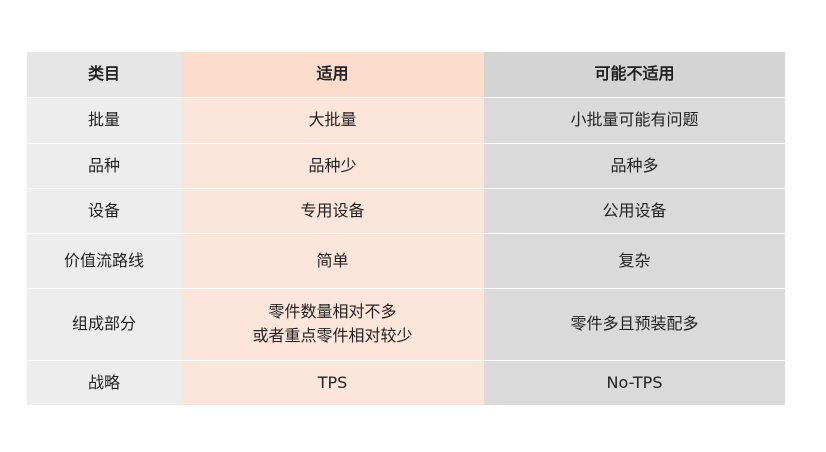  Describe the element at coordinates (104, 211) in the screenshot. I see `table-cell: 设备` at that location.